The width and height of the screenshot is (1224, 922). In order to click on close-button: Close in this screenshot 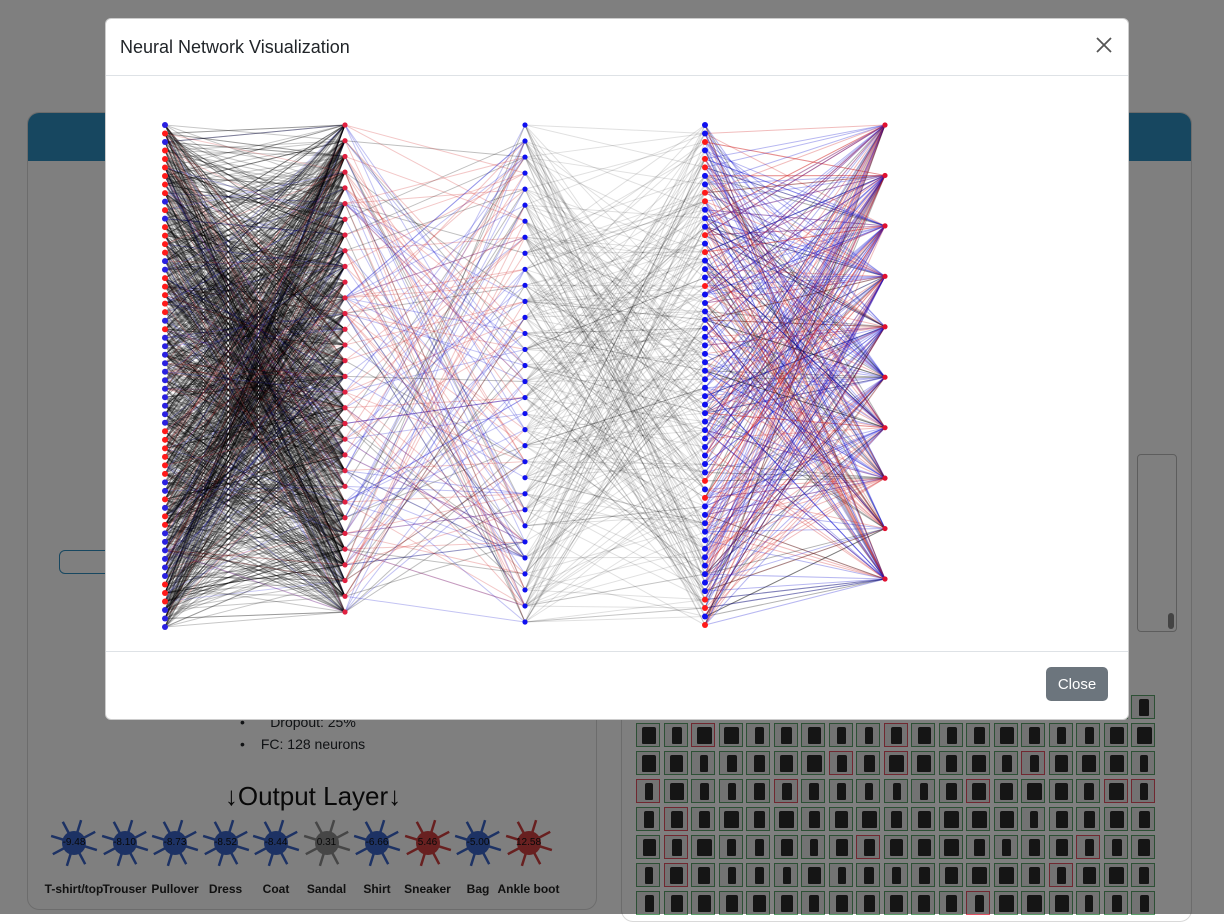, I will do `click(1077, 684)`.